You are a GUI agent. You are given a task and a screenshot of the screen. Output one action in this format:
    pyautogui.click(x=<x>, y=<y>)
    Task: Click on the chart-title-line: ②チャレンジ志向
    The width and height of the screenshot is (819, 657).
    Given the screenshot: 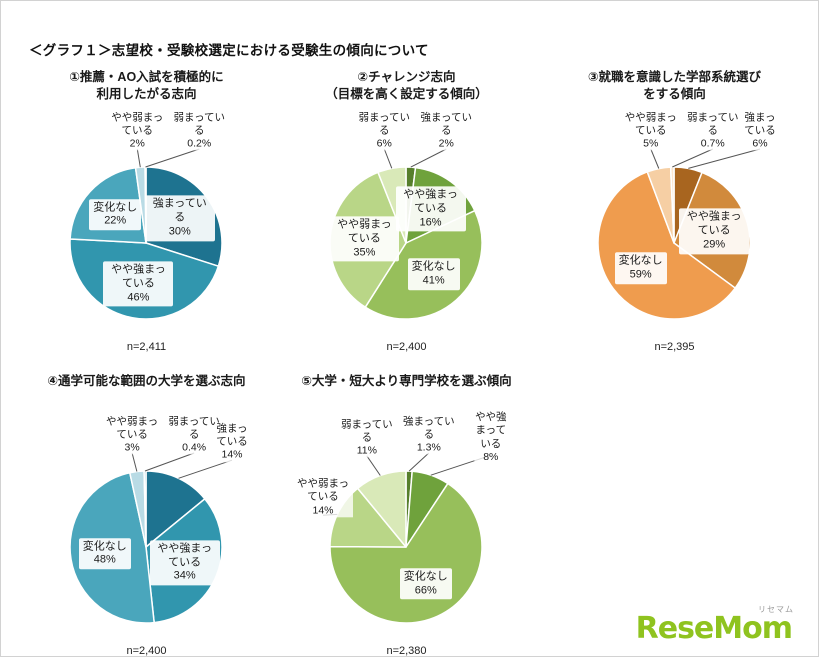 What is the action you would take?
    pyautogui.click(x=406, y=77)
    